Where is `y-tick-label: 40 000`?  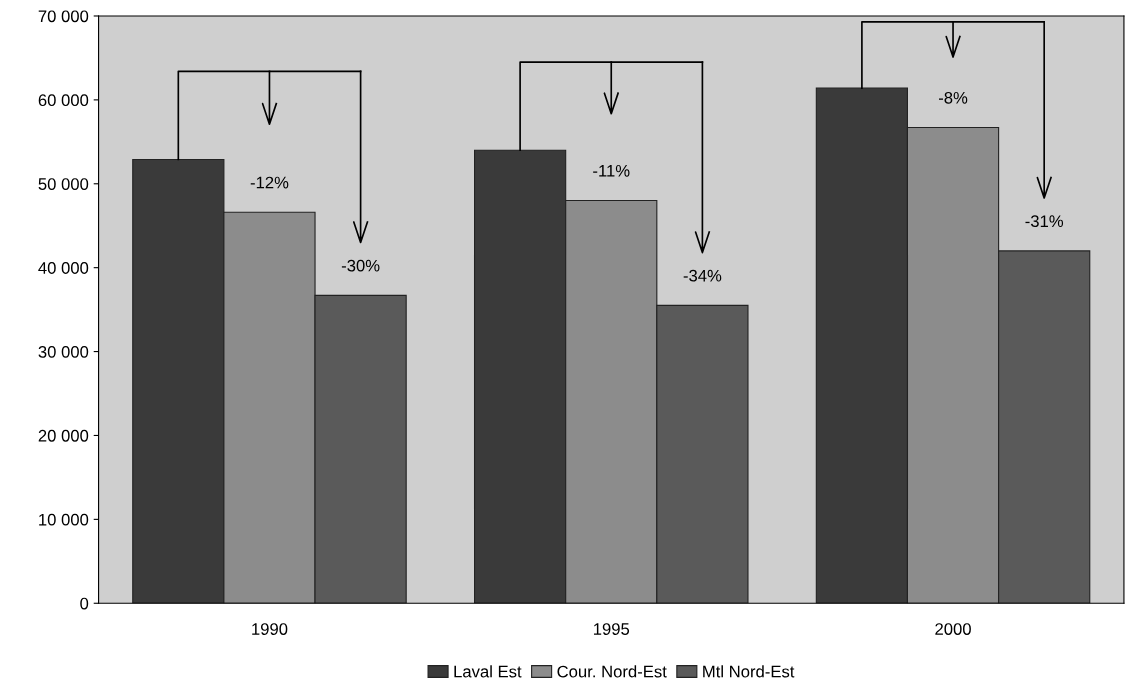 y-tick-label: 40 000 is located at coordinates (63, 268).